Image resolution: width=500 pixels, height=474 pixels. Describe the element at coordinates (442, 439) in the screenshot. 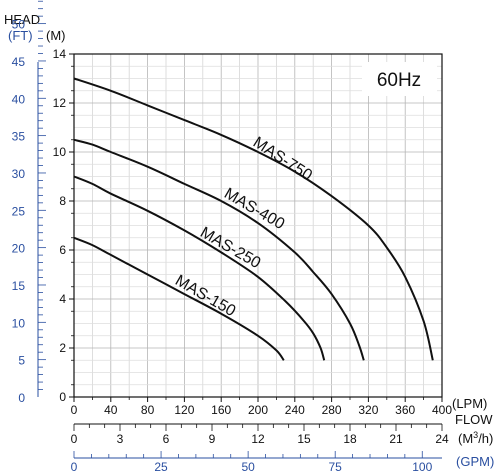

I see `m3h-tick-label: 24` at that location.